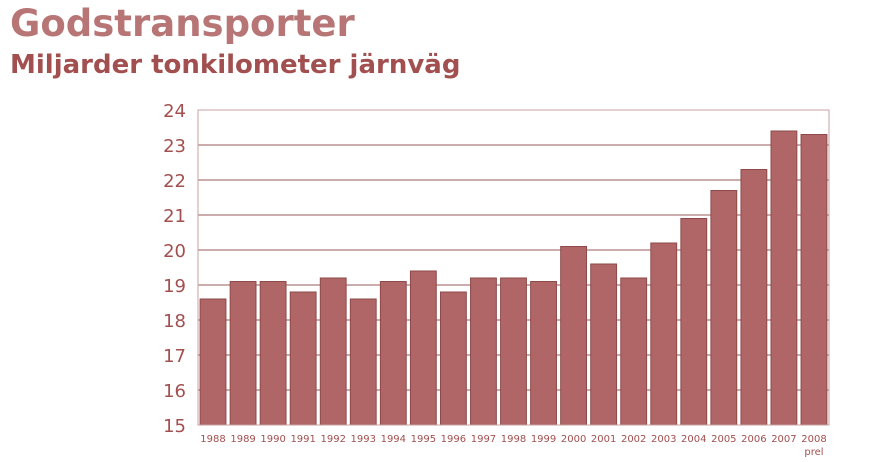 The width and height of the screenshot is (872, 462). I want to click on bar-2002, so click(634, 351).